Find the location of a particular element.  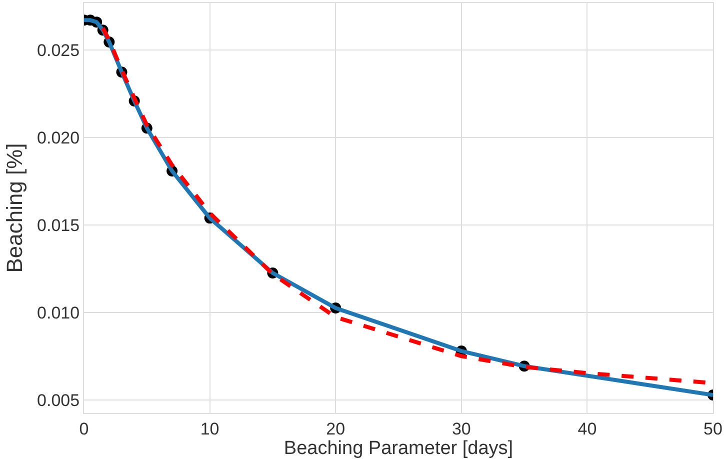

y-tick-label: 0.010 is located at coordinates (58, 313).